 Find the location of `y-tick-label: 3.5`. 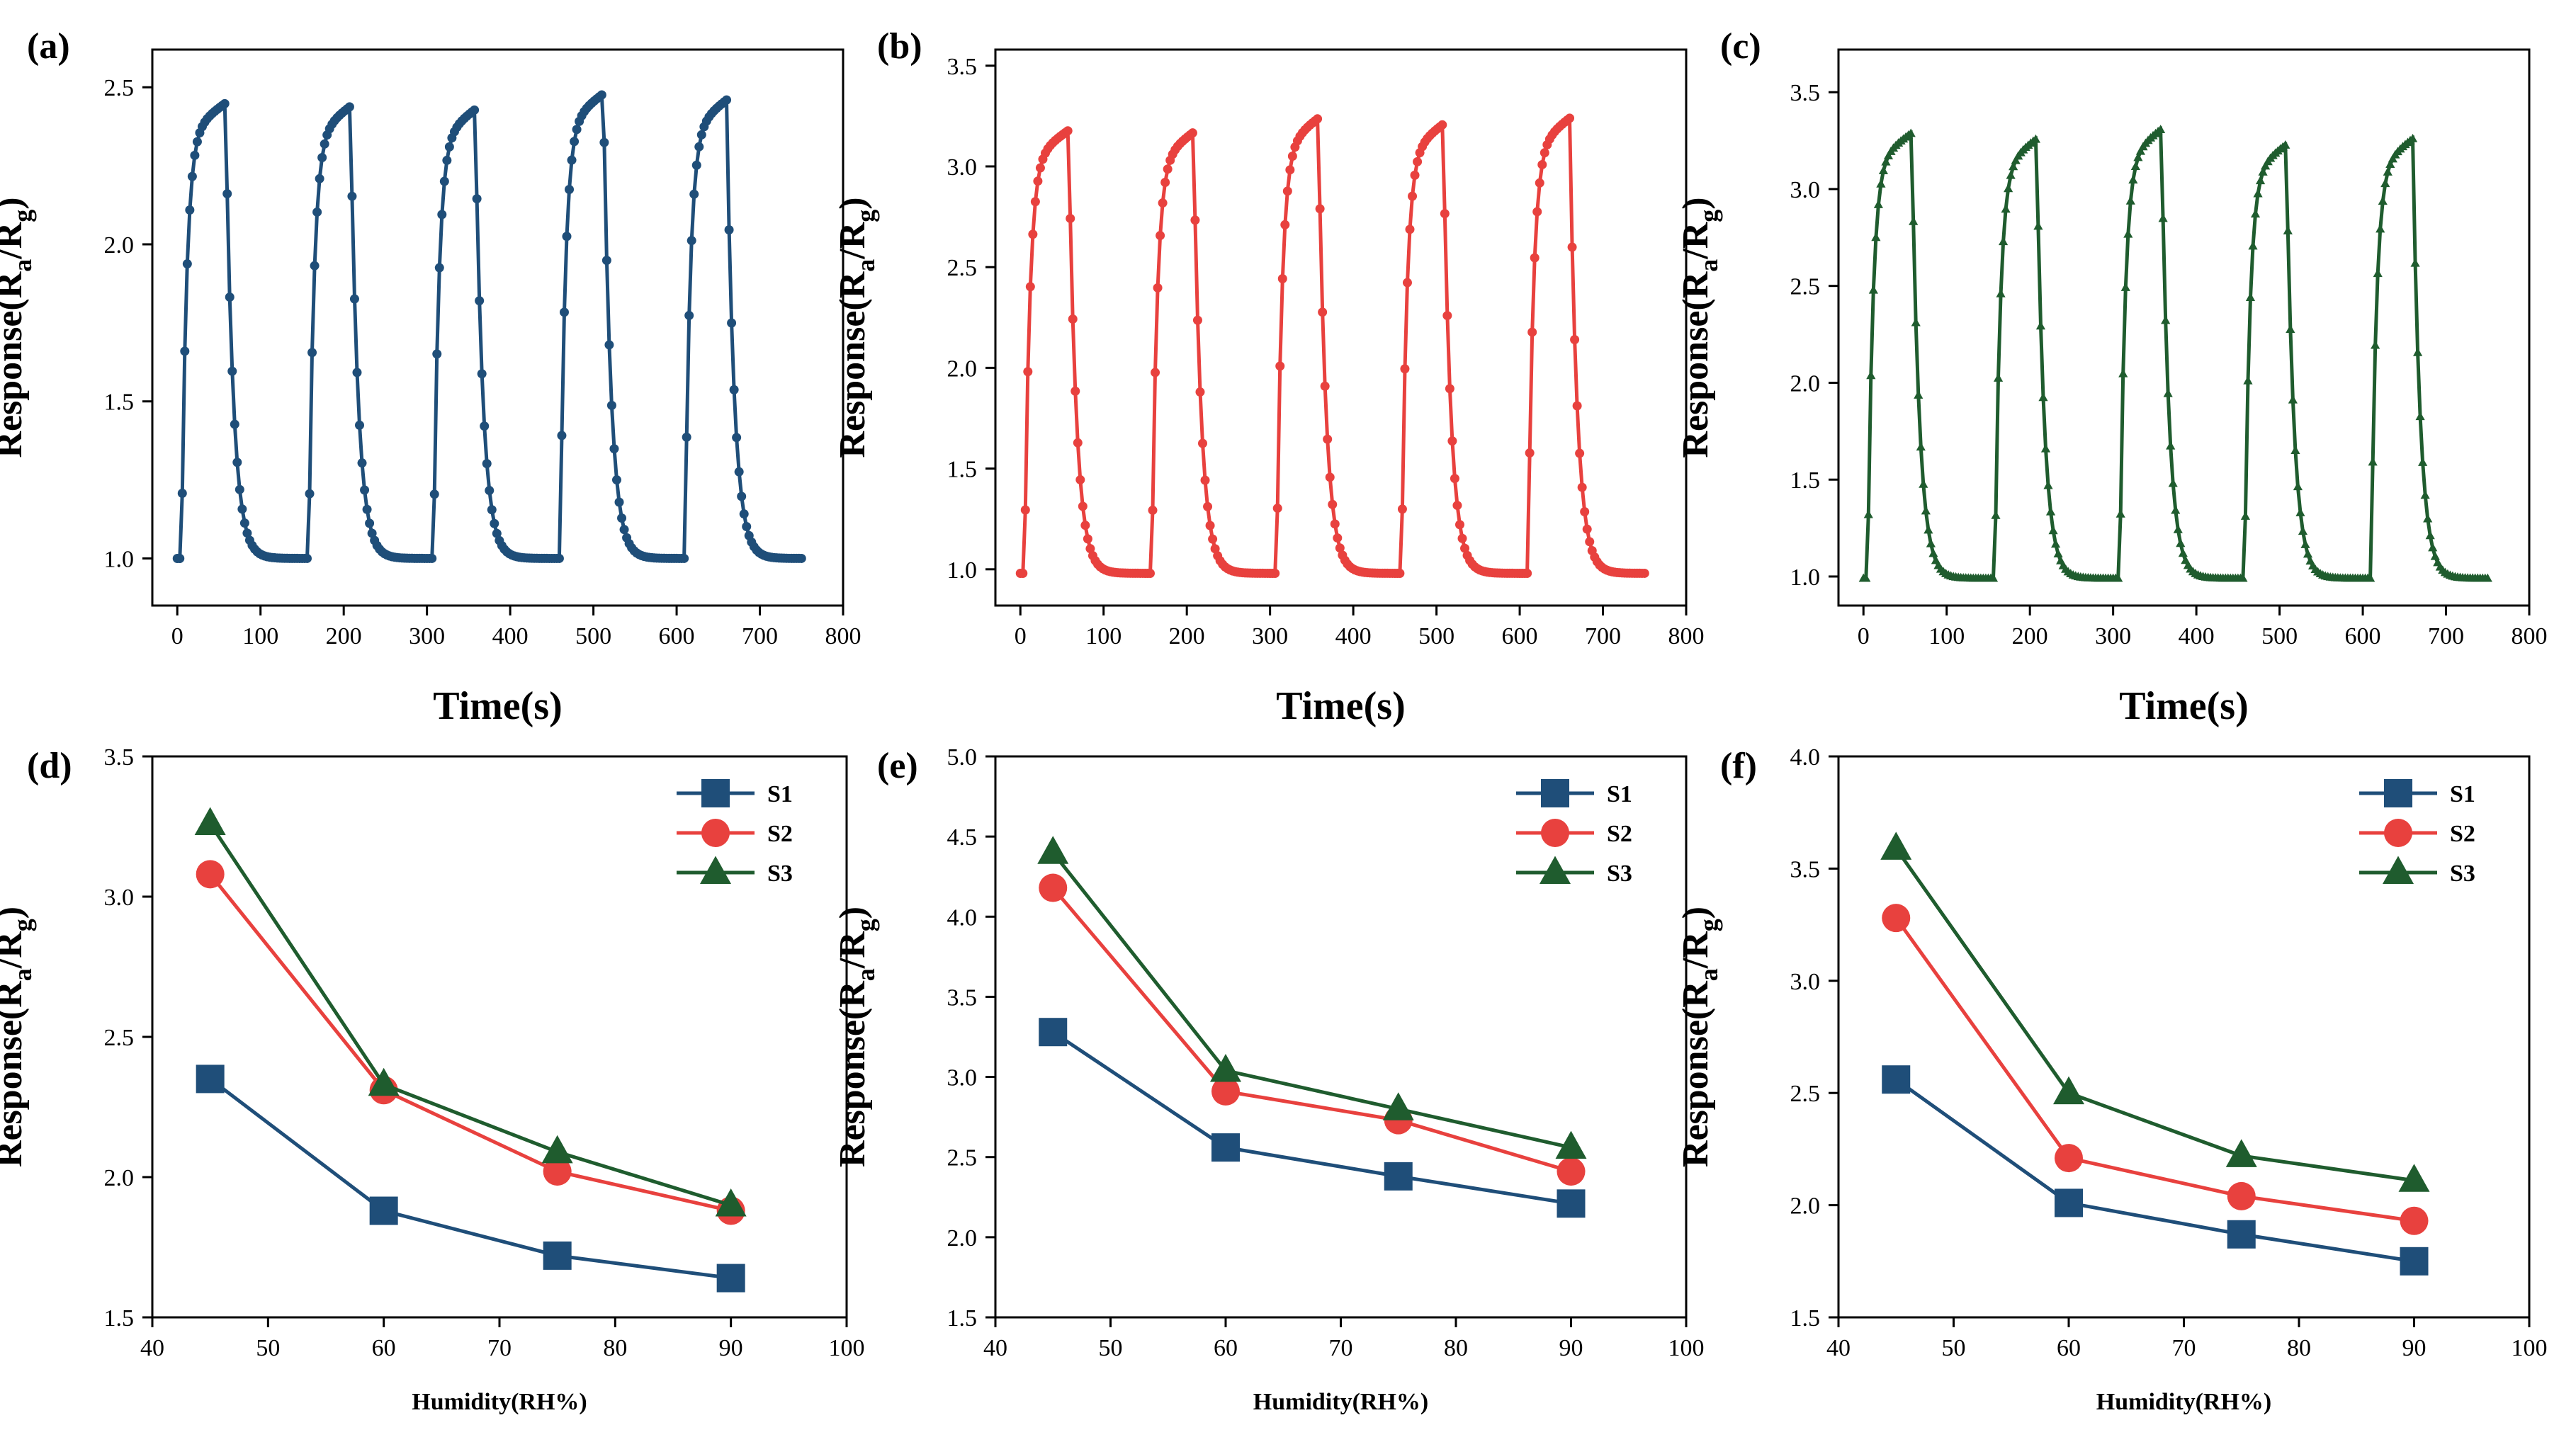

y-tick-label: 3.5 is located at coordinates (120, 757).